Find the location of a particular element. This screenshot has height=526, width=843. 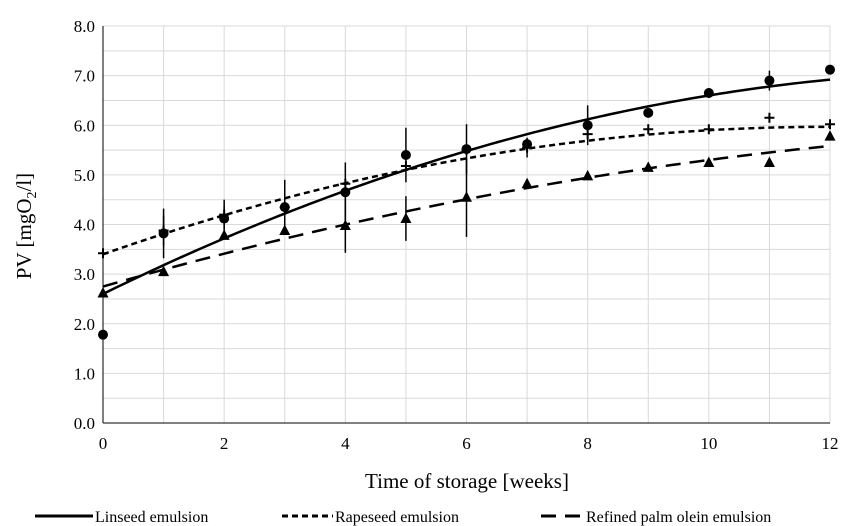

y-axis-title-subscript: 2 is located at coordinates (32, 194).